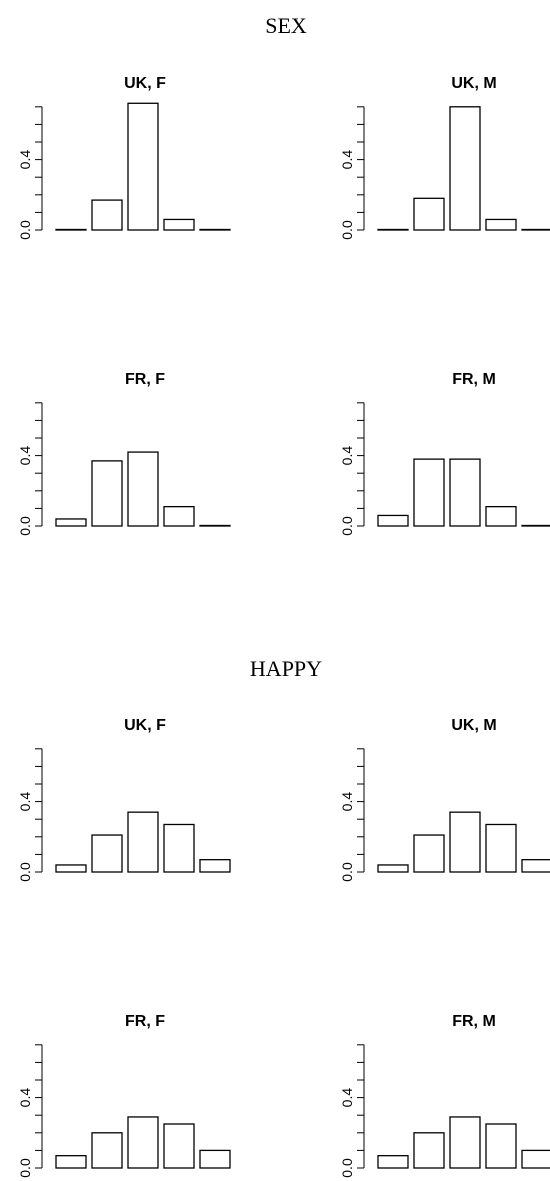  Describe the element at coordinates (286, 668) in the screenshot. I see `section-title-happy: HAPPY` at that location.